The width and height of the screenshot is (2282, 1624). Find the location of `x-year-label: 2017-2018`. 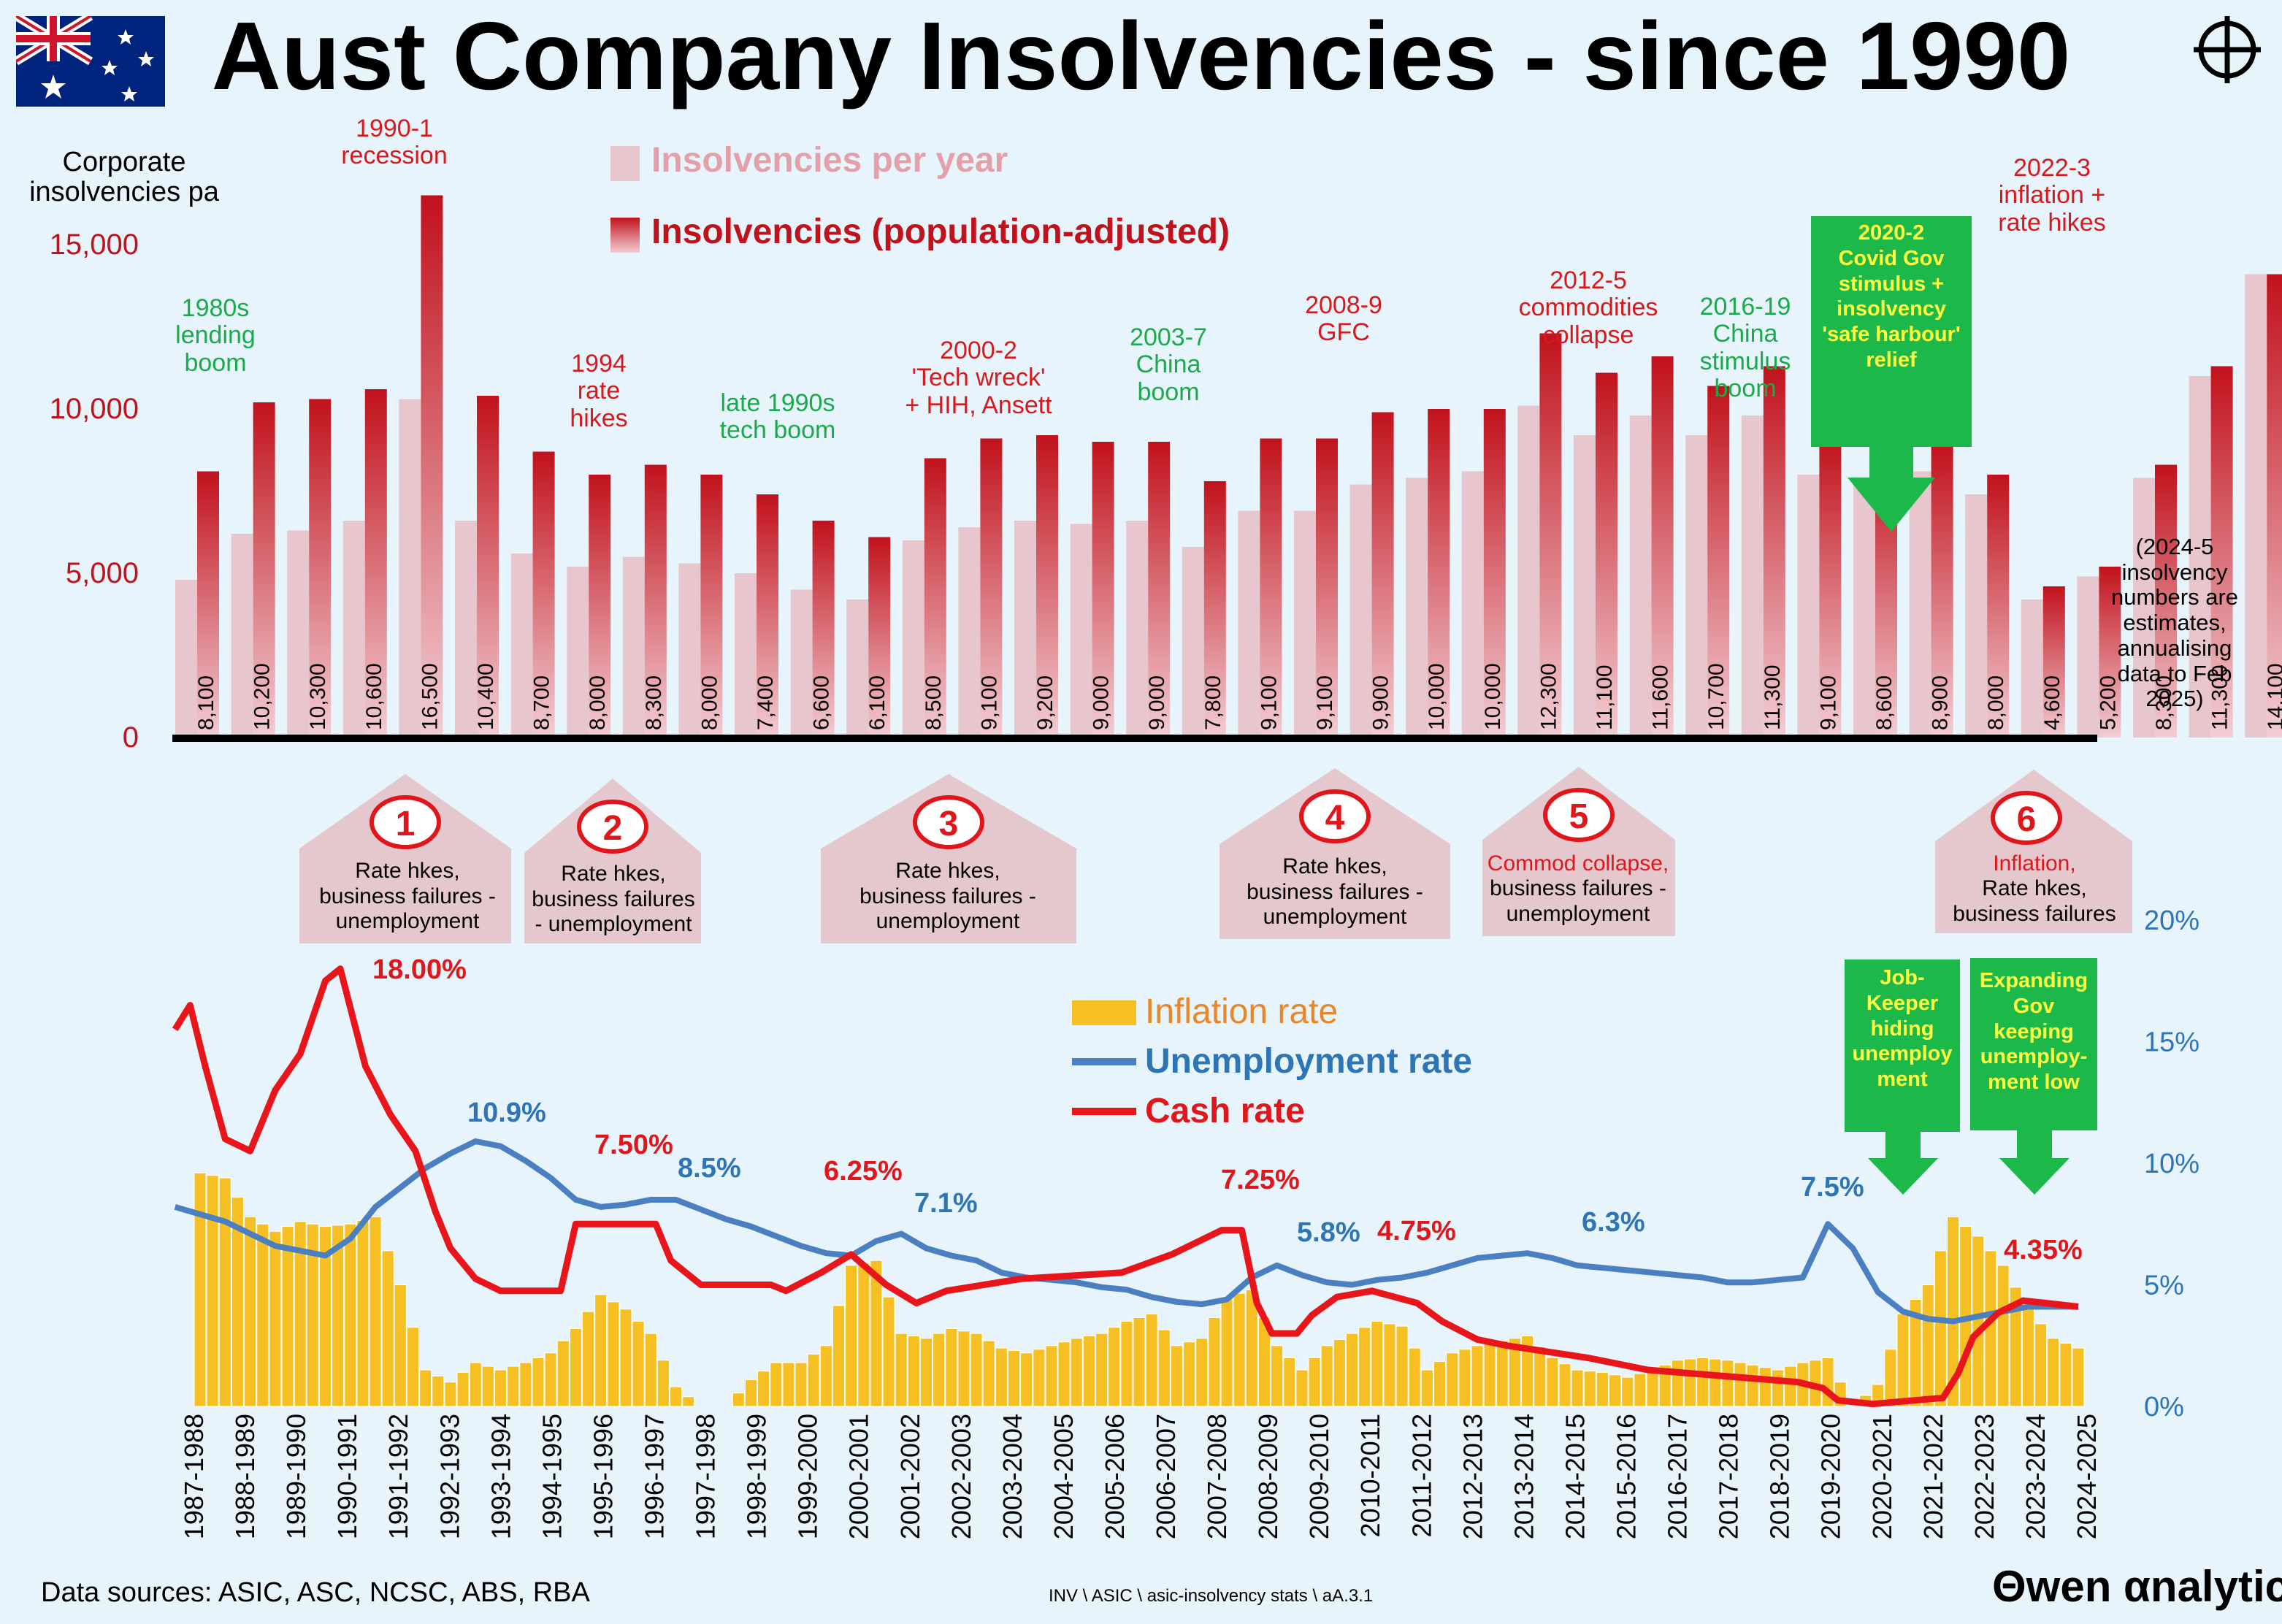

x-year-label: 2017-2018 is located at coordinates (1729, 1477).